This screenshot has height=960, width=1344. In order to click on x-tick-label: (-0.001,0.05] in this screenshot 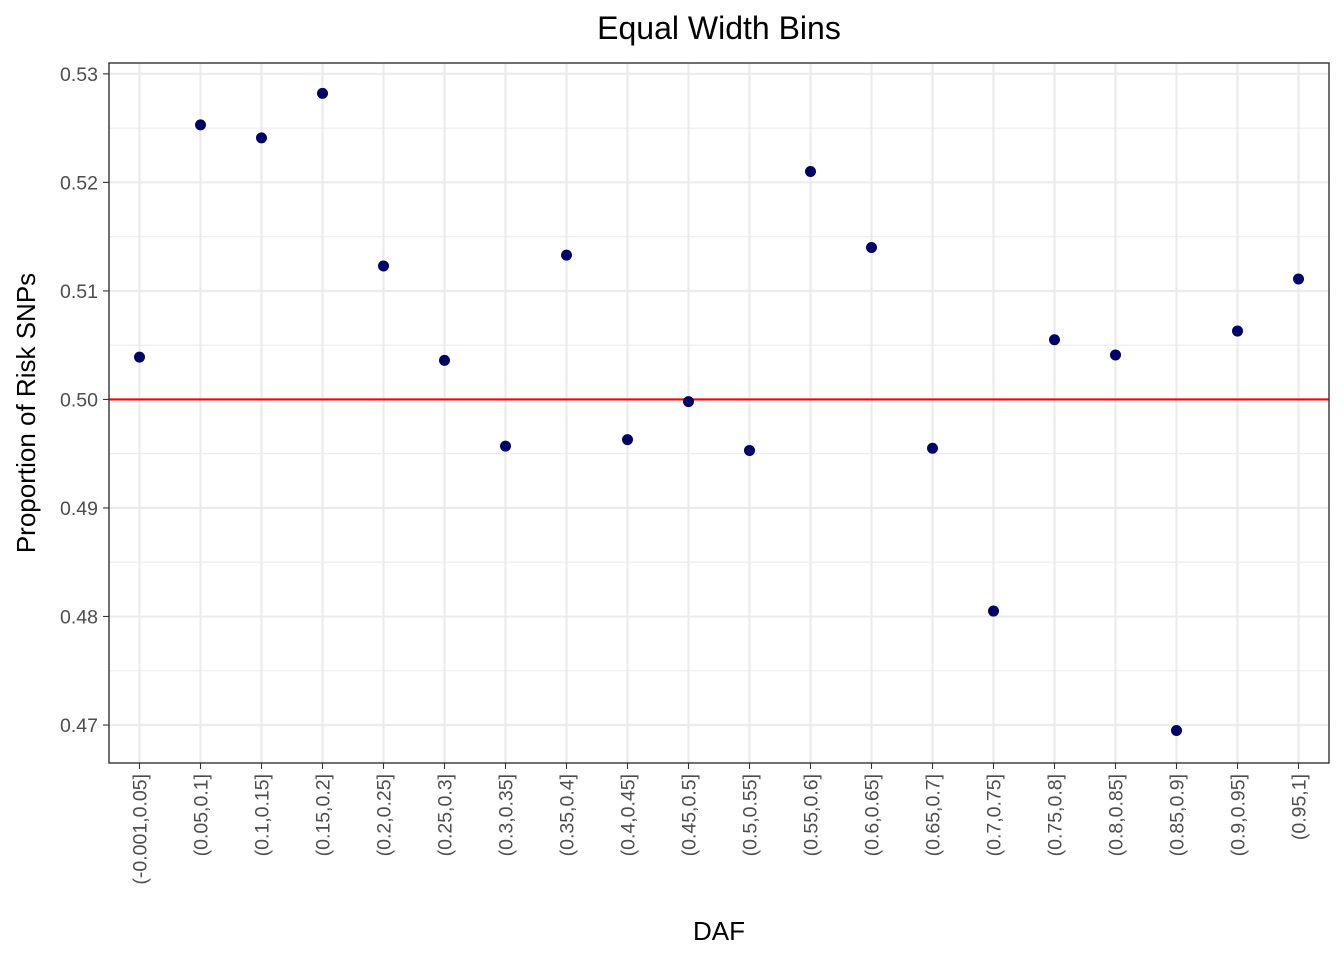, I will do `click(141, 829)`.